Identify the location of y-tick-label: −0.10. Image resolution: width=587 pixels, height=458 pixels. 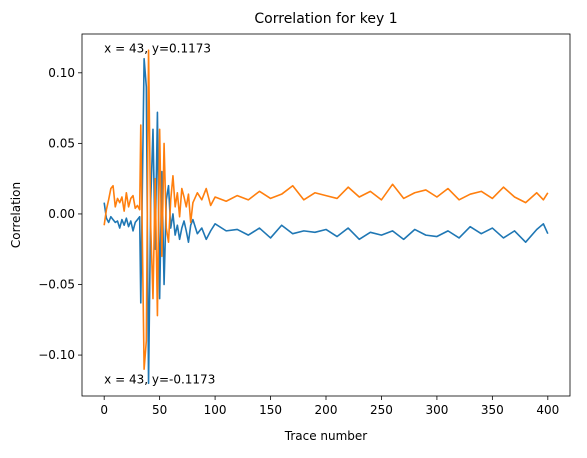
(56, 355).